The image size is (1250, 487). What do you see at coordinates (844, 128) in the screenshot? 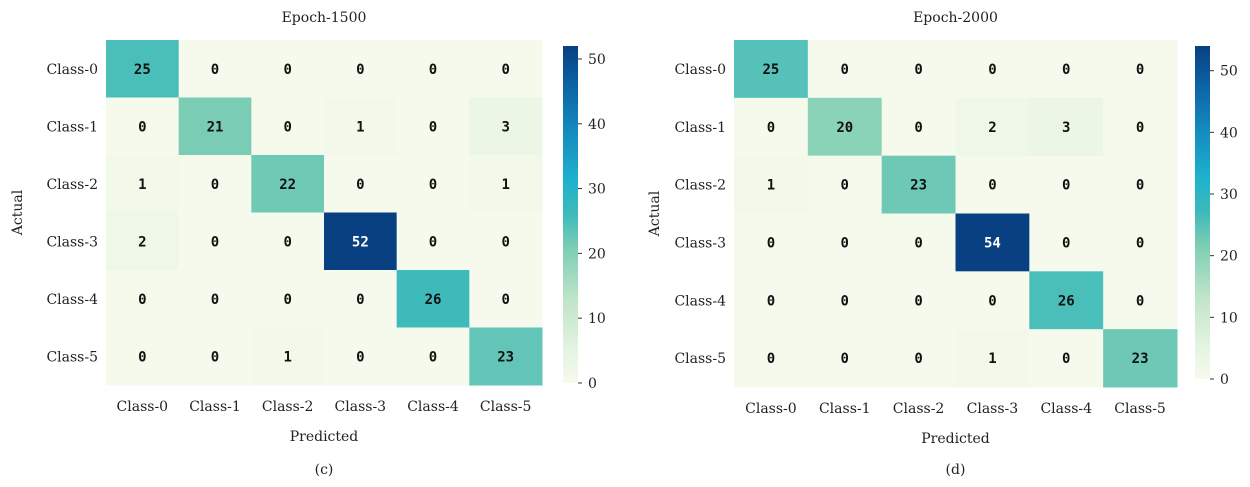
I see `cell-value-label: 20` at bounding box center [844, 128].